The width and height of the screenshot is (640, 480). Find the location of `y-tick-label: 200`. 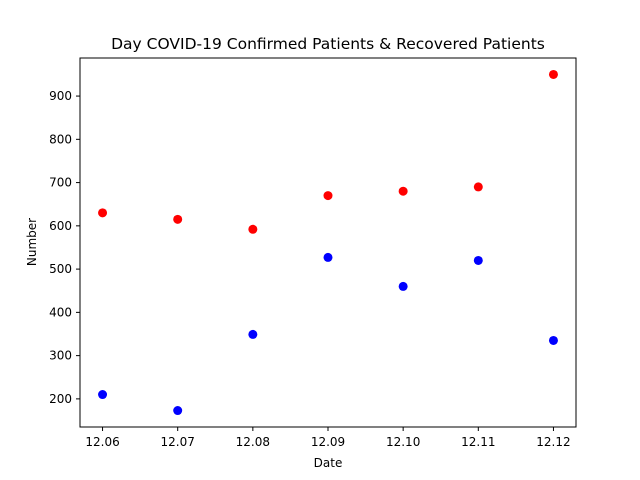

y-tick-label: 200 is located at coordinates (60, 399).